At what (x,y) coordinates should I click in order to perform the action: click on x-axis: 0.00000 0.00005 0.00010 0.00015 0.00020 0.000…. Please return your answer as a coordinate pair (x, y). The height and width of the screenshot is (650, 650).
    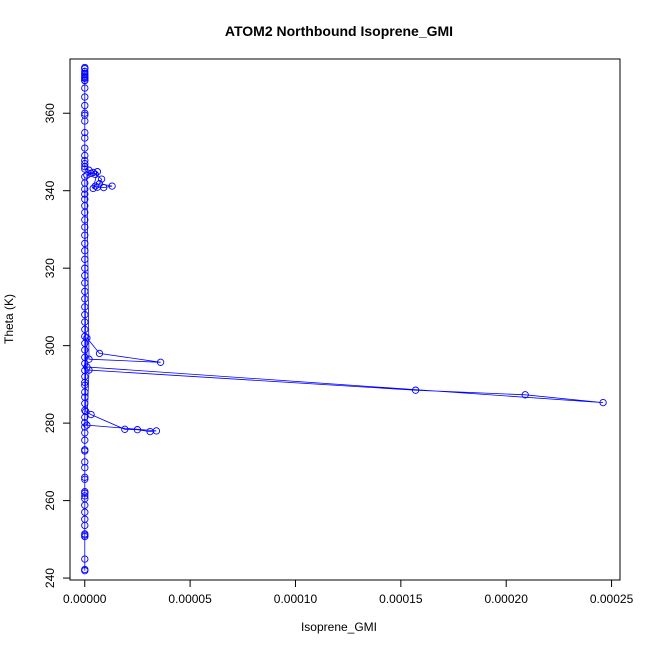
    Looking at the image, I should click on (348, 592).